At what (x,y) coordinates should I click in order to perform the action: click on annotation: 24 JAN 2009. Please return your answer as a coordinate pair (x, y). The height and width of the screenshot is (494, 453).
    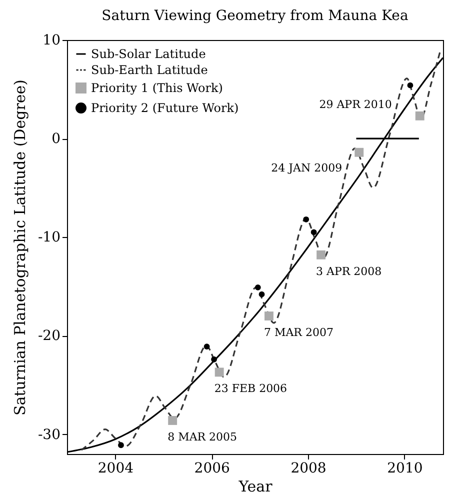
    Looking at the image, I should click on (306, 167).